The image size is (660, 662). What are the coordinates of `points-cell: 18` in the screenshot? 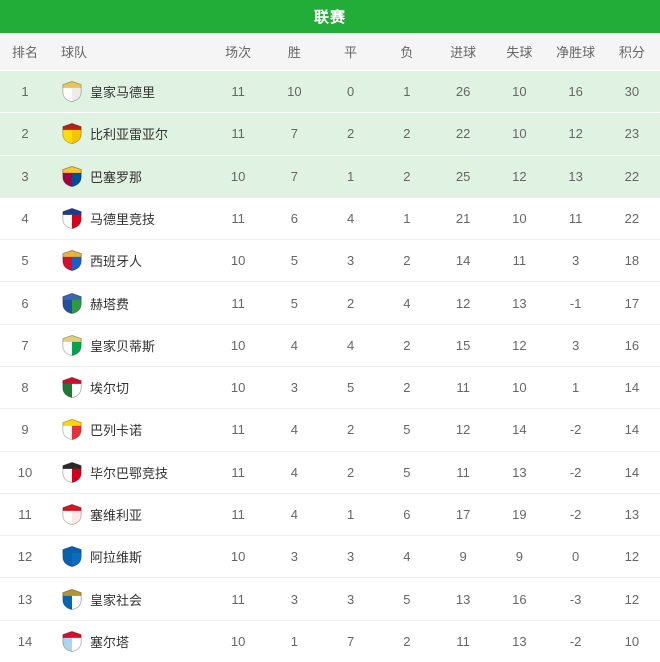 It's located at (632, 261).